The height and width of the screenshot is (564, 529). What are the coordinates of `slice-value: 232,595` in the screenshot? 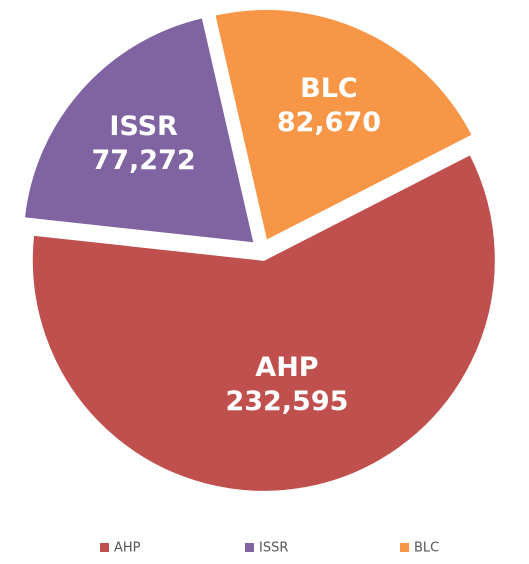 It's located at (286, 401).